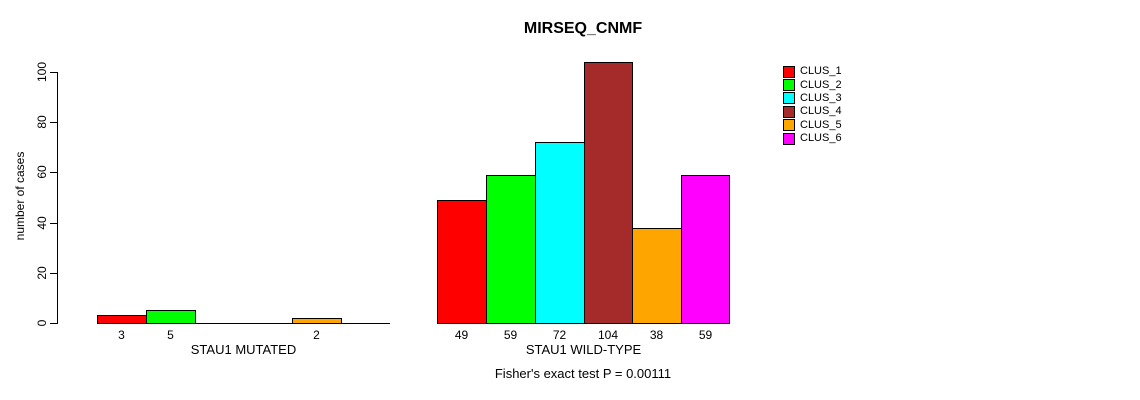  I want to click on legend-entry-label: CLUS_6, so click(821, 138).